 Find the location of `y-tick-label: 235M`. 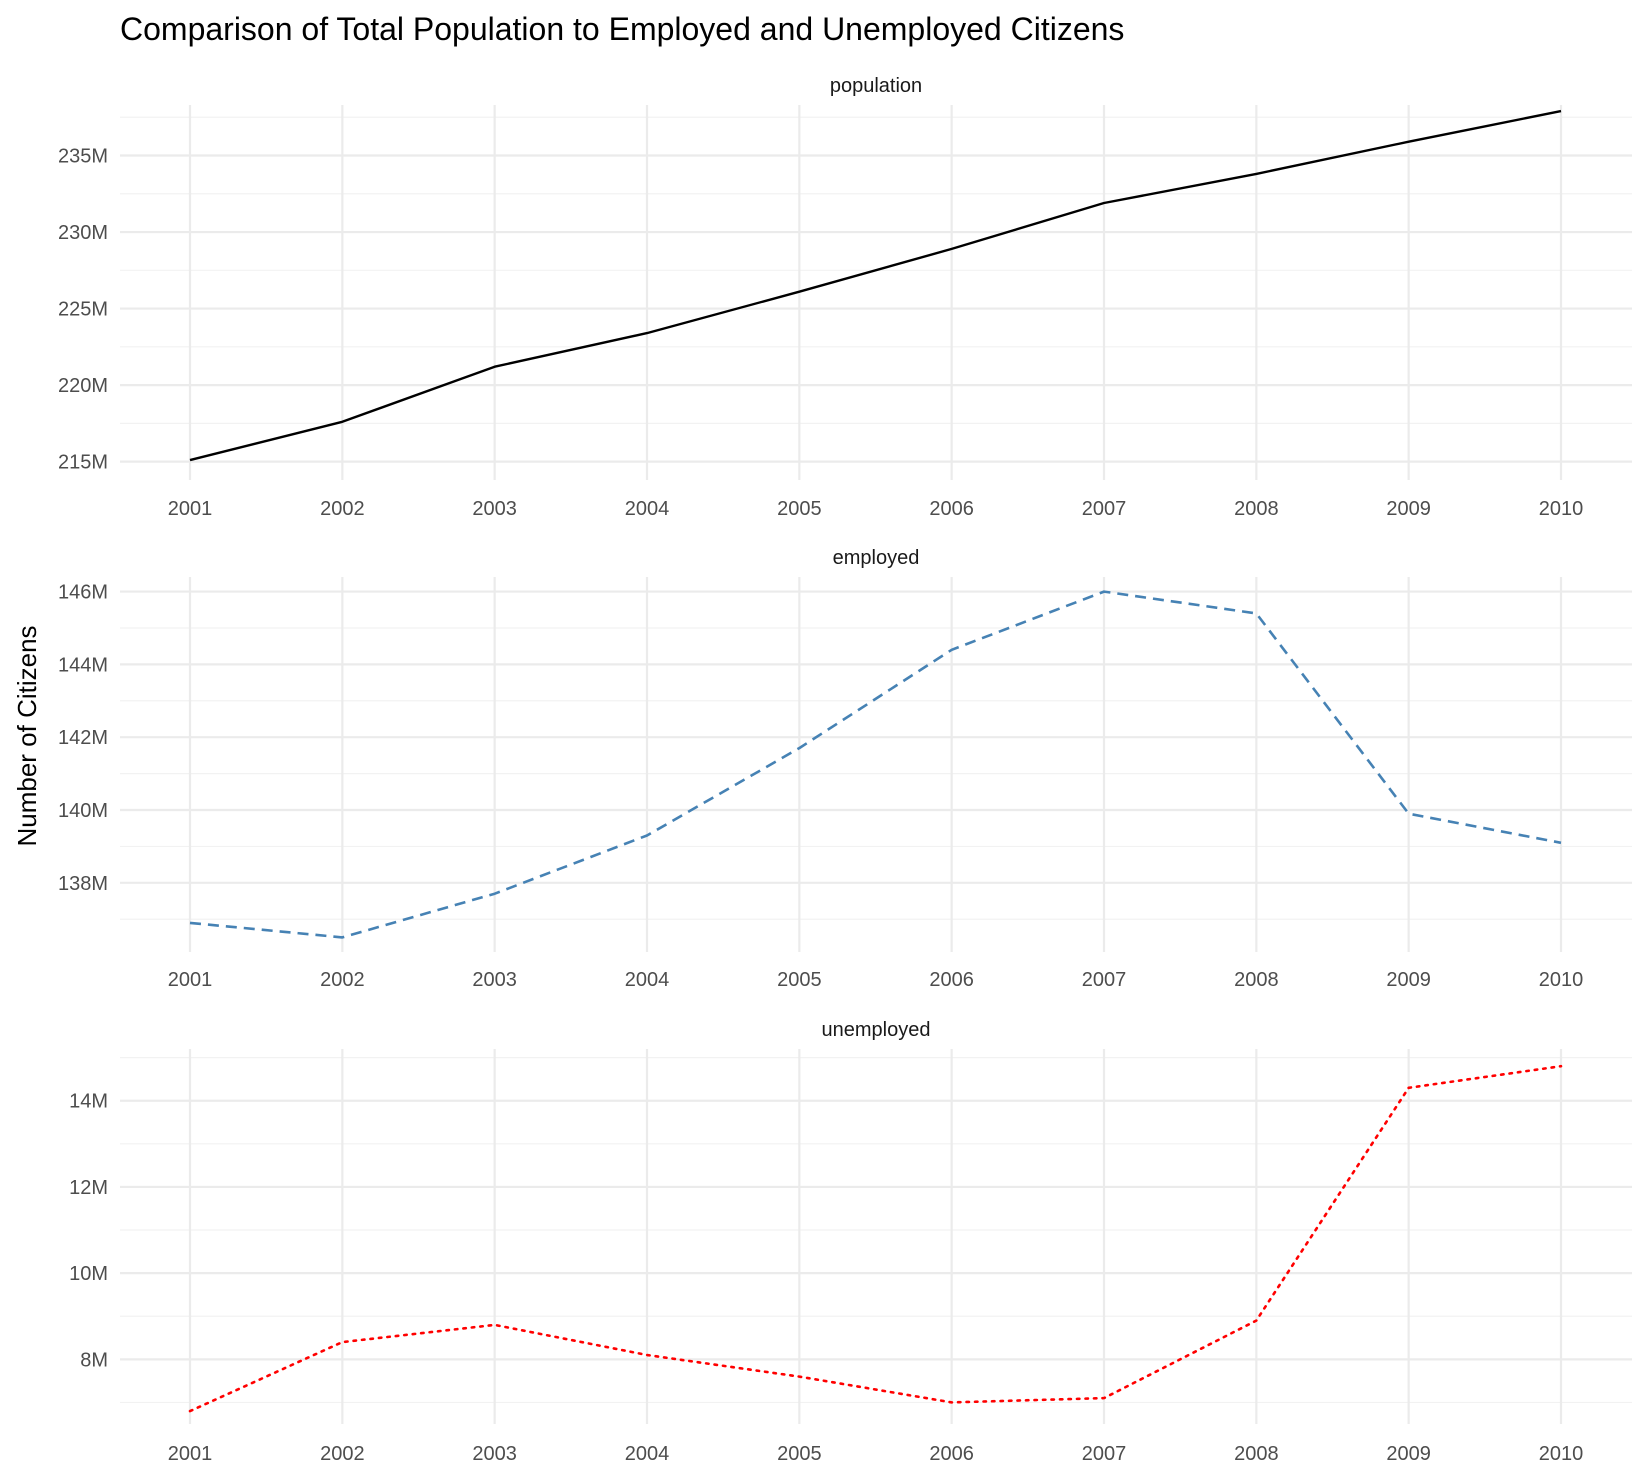

y-tick-label: 235M is located at coordinates (83, 157).